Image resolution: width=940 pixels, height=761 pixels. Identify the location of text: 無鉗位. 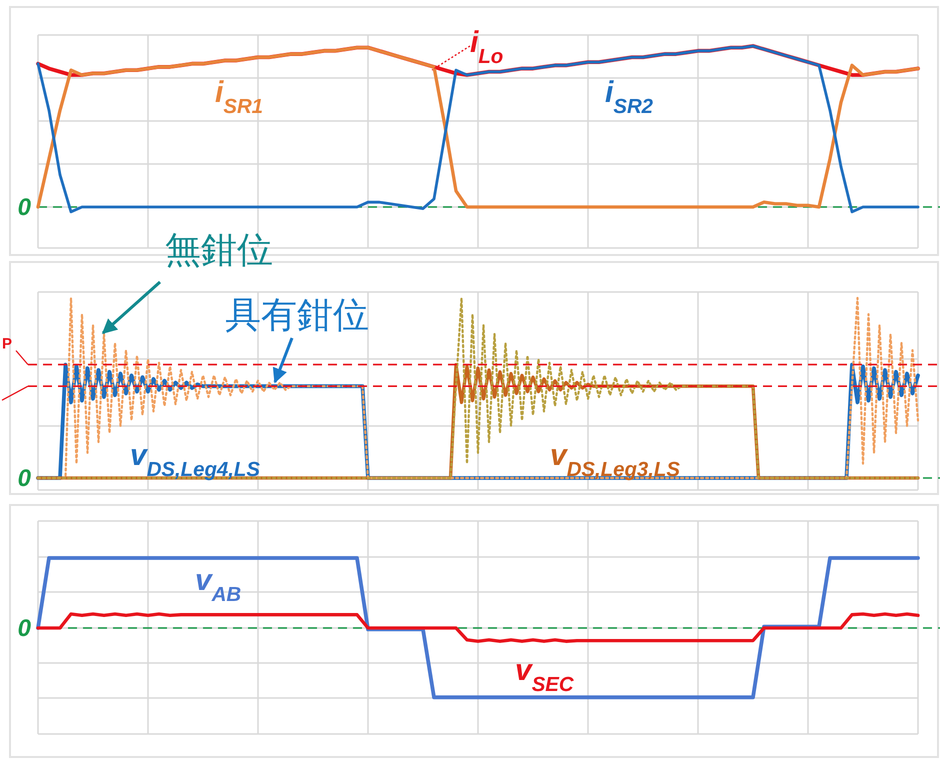
(219, 250).